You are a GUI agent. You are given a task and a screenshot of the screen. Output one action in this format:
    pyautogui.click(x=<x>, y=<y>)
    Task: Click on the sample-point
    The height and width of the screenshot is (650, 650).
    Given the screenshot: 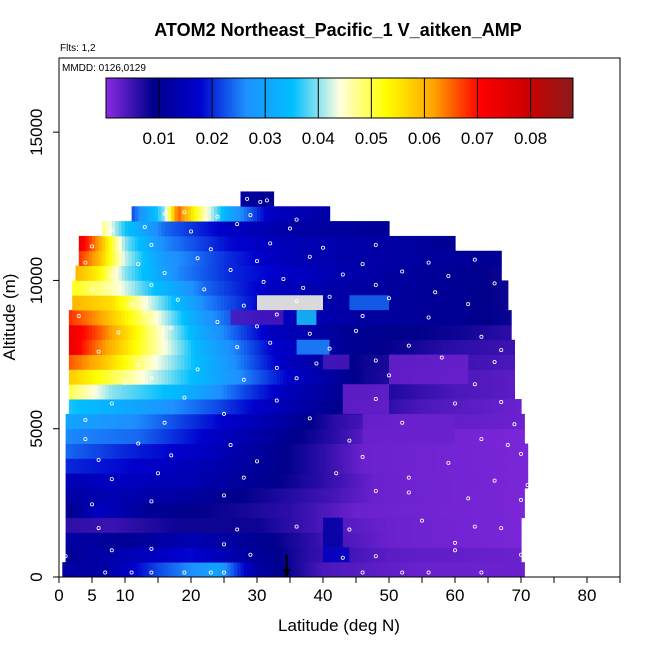 What is the action you would take?
    pyautogui.click(x=151, y=548)
    